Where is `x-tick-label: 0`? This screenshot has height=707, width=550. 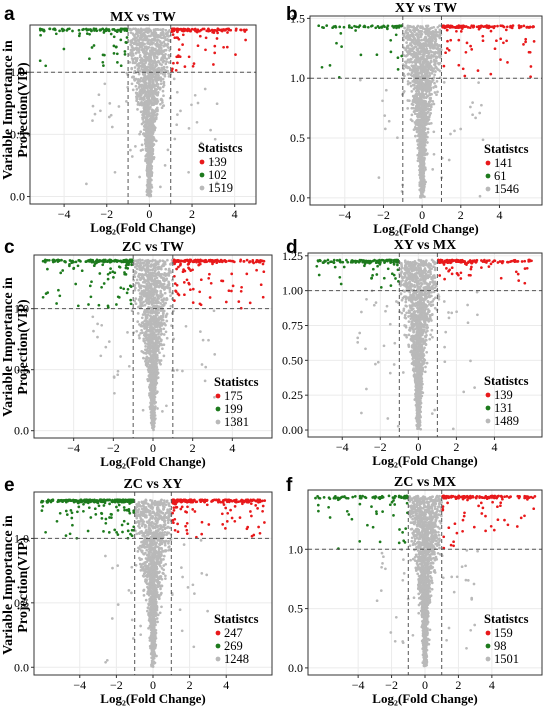 x-tick-label: 0 is located at coordinates (149, 214).